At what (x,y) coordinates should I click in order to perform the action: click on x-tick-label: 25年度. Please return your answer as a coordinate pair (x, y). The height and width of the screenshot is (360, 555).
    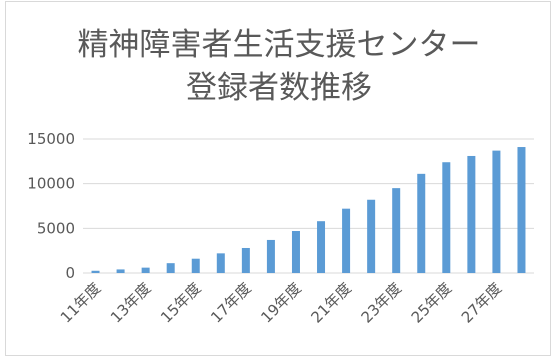
    Looking at the image, I should click on (431, 302).